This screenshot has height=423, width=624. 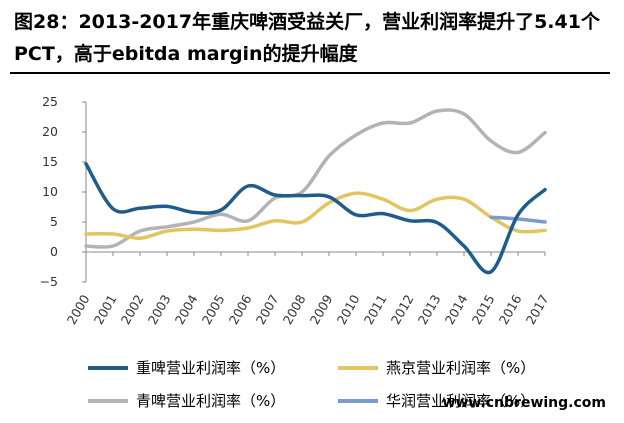 I want to click on y-tick-label: 10, so click(x=50, y=191).